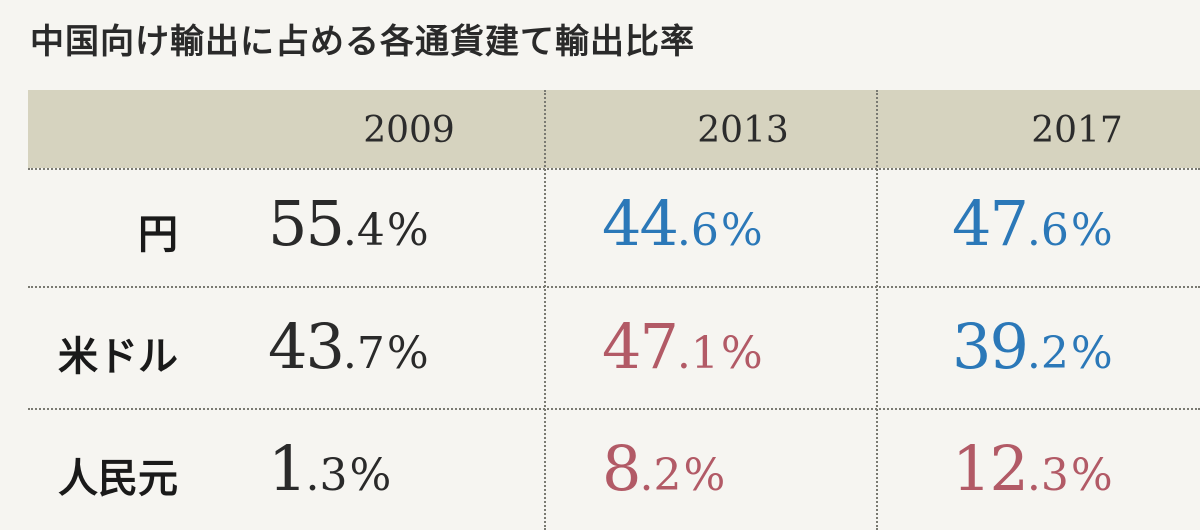 This screenshot has width=1200, height=530. I want to click on value-integer-part: 1, so click(287, 468).